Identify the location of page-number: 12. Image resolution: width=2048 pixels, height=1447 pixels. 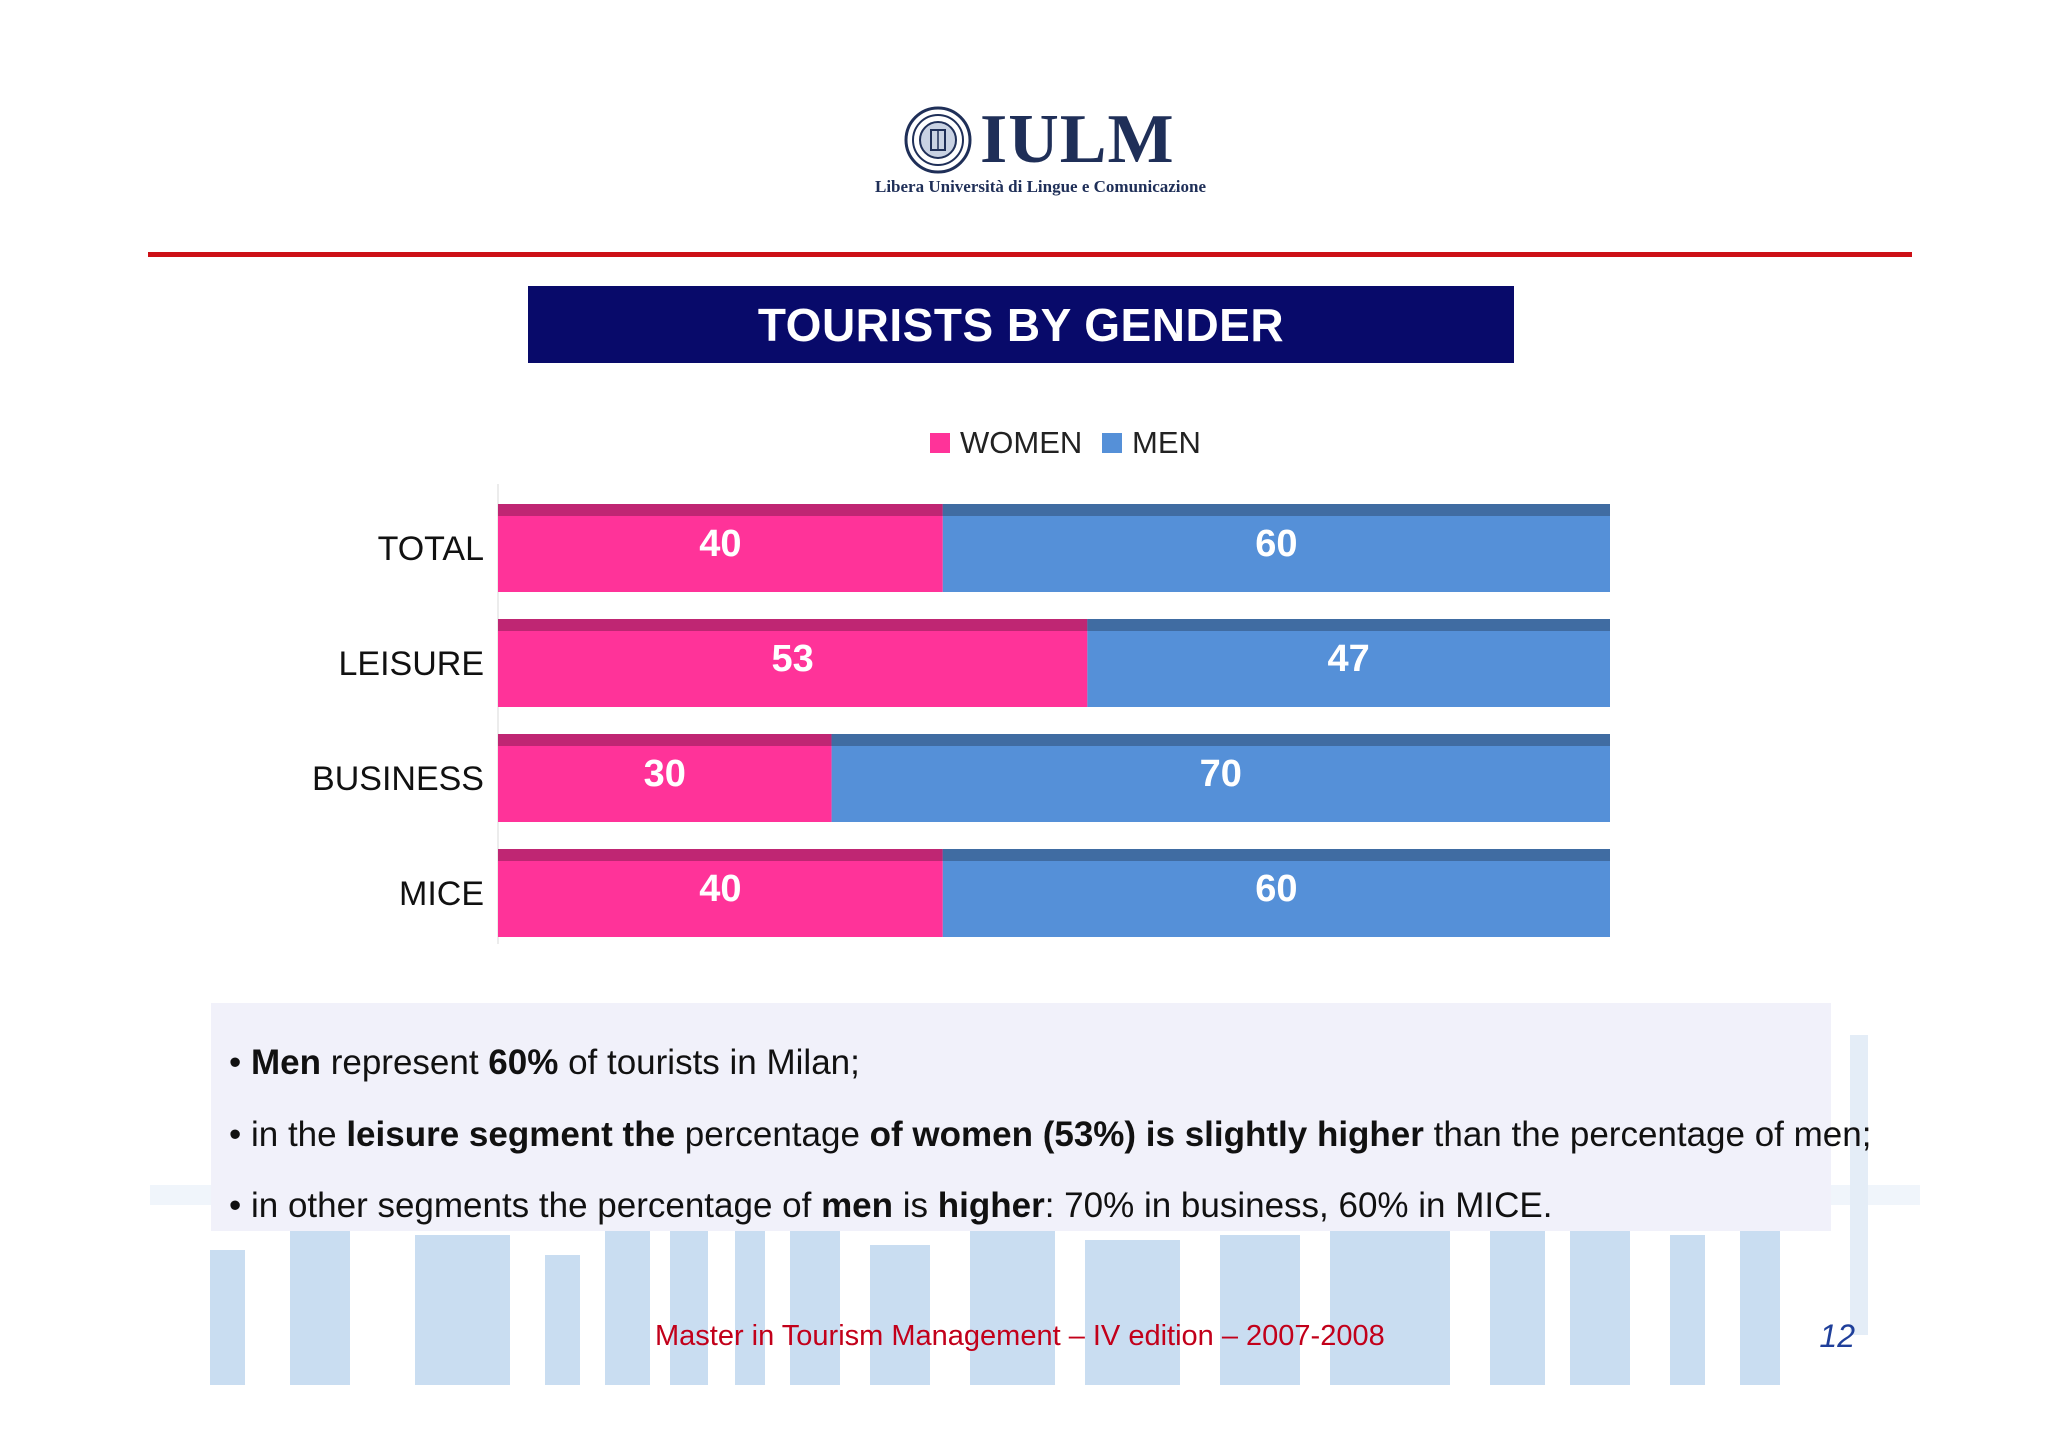
(1837, 1336).